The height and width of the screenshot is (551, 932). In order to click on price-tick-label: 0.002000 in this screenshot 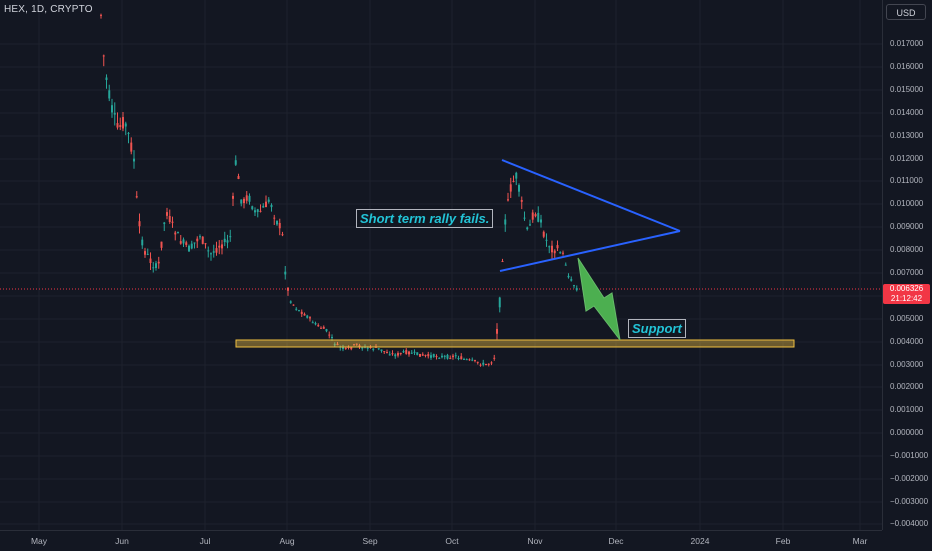, I will do `click(907, 386)`.